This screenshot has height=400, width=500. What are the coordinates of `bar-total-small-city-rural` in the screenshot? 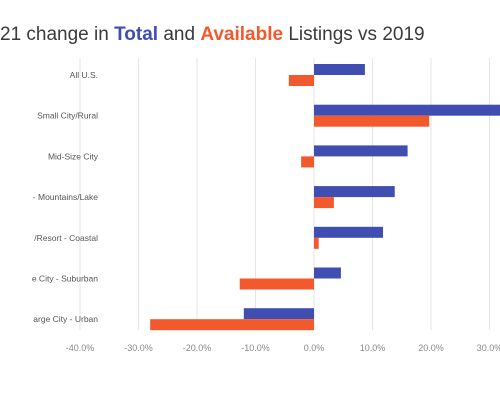 It's located at (407, 110).